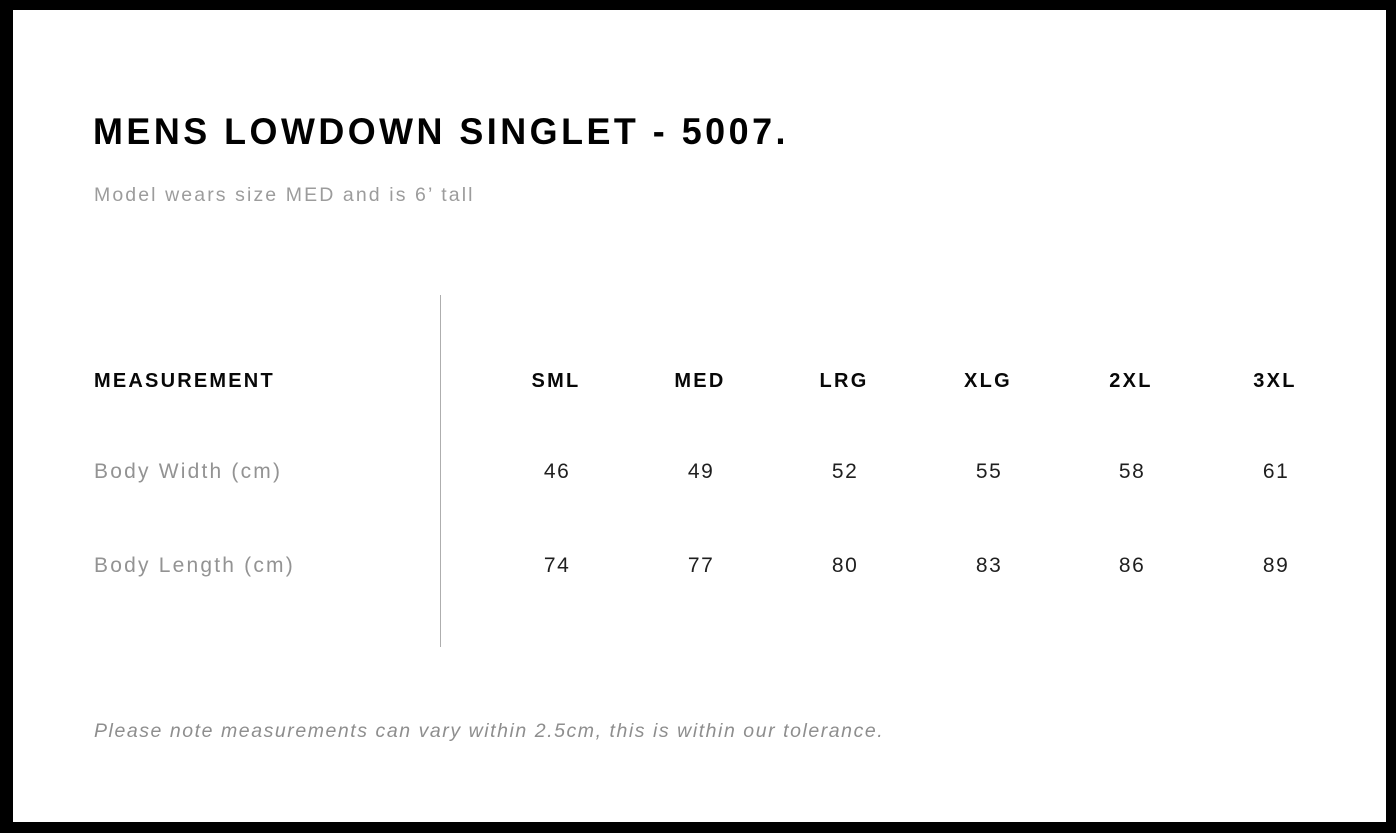 Image resolution: width=1396 pixels, height=833 pixels. Describe the element at coordinates (987, 381) in the screenshot. I see `column-header-xlg: XLG` at that location.